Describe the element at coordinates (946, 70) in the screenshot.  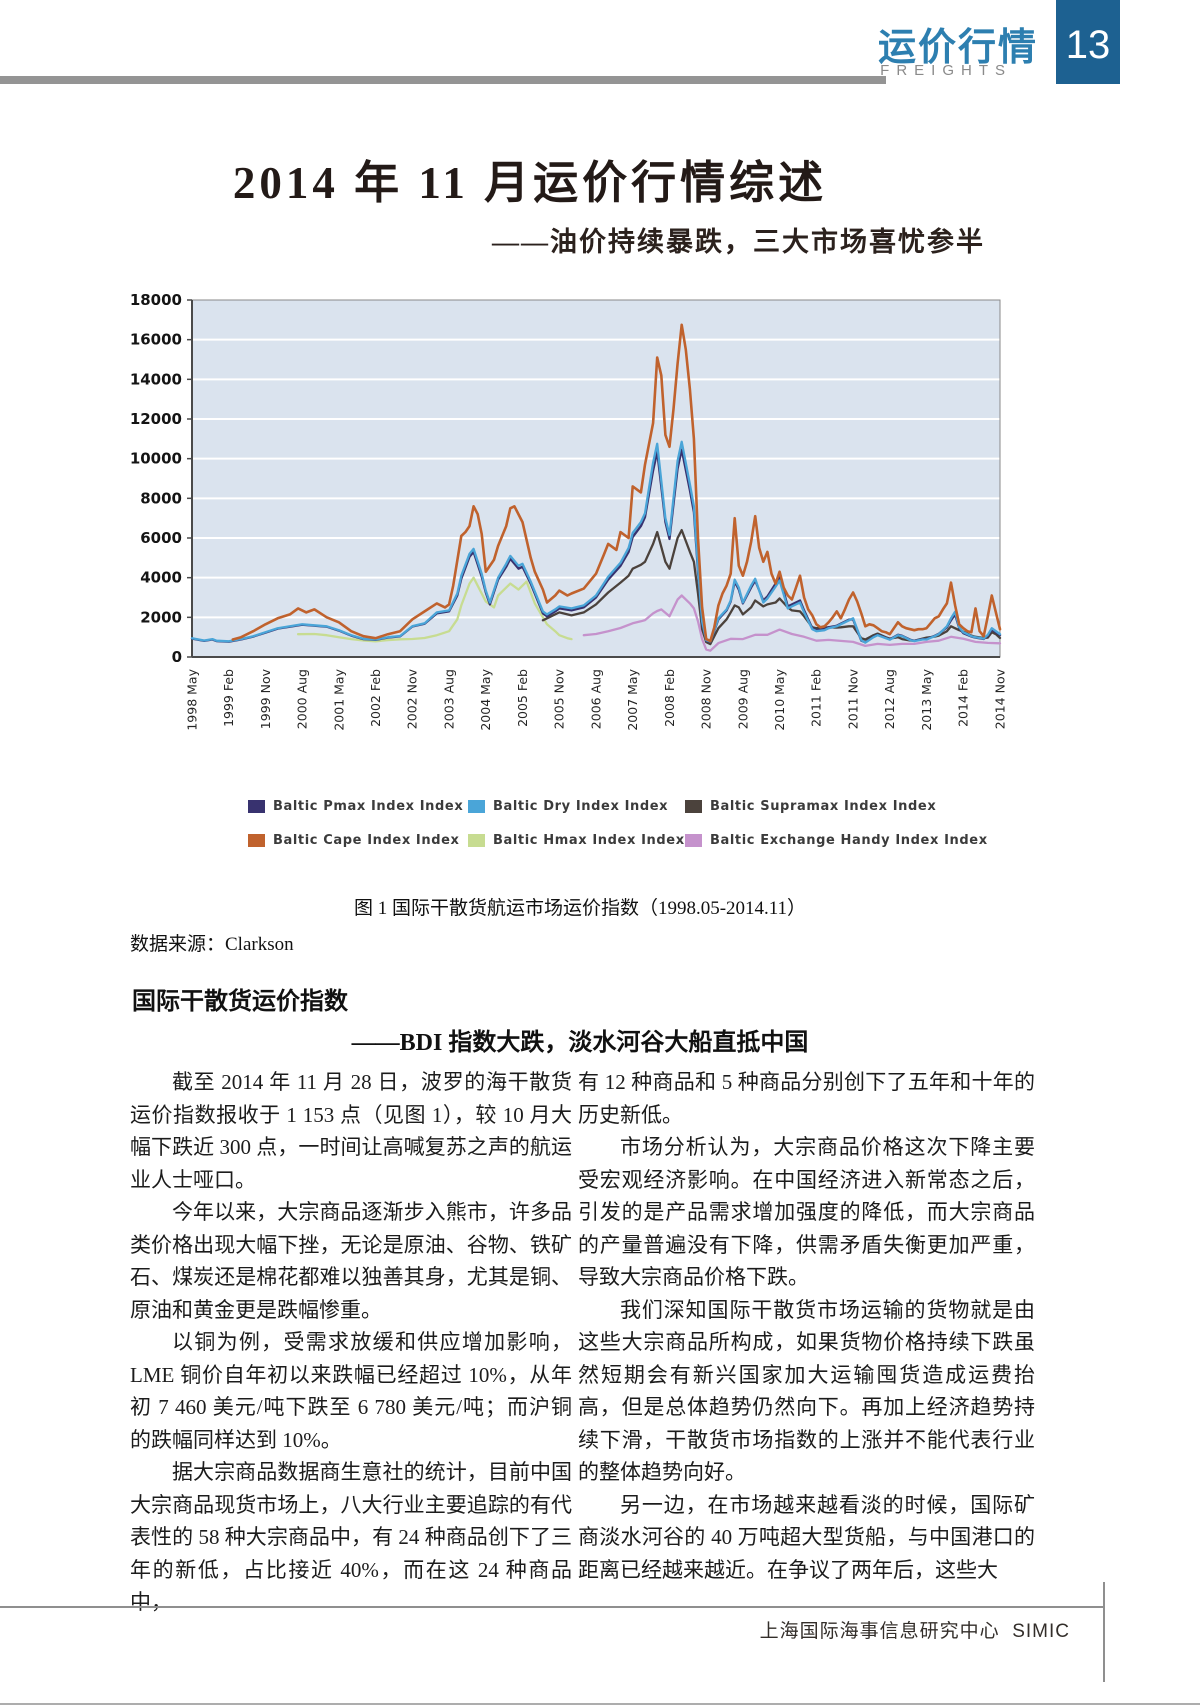
I see `header-section-title-en: FREIGHTS` at that location.